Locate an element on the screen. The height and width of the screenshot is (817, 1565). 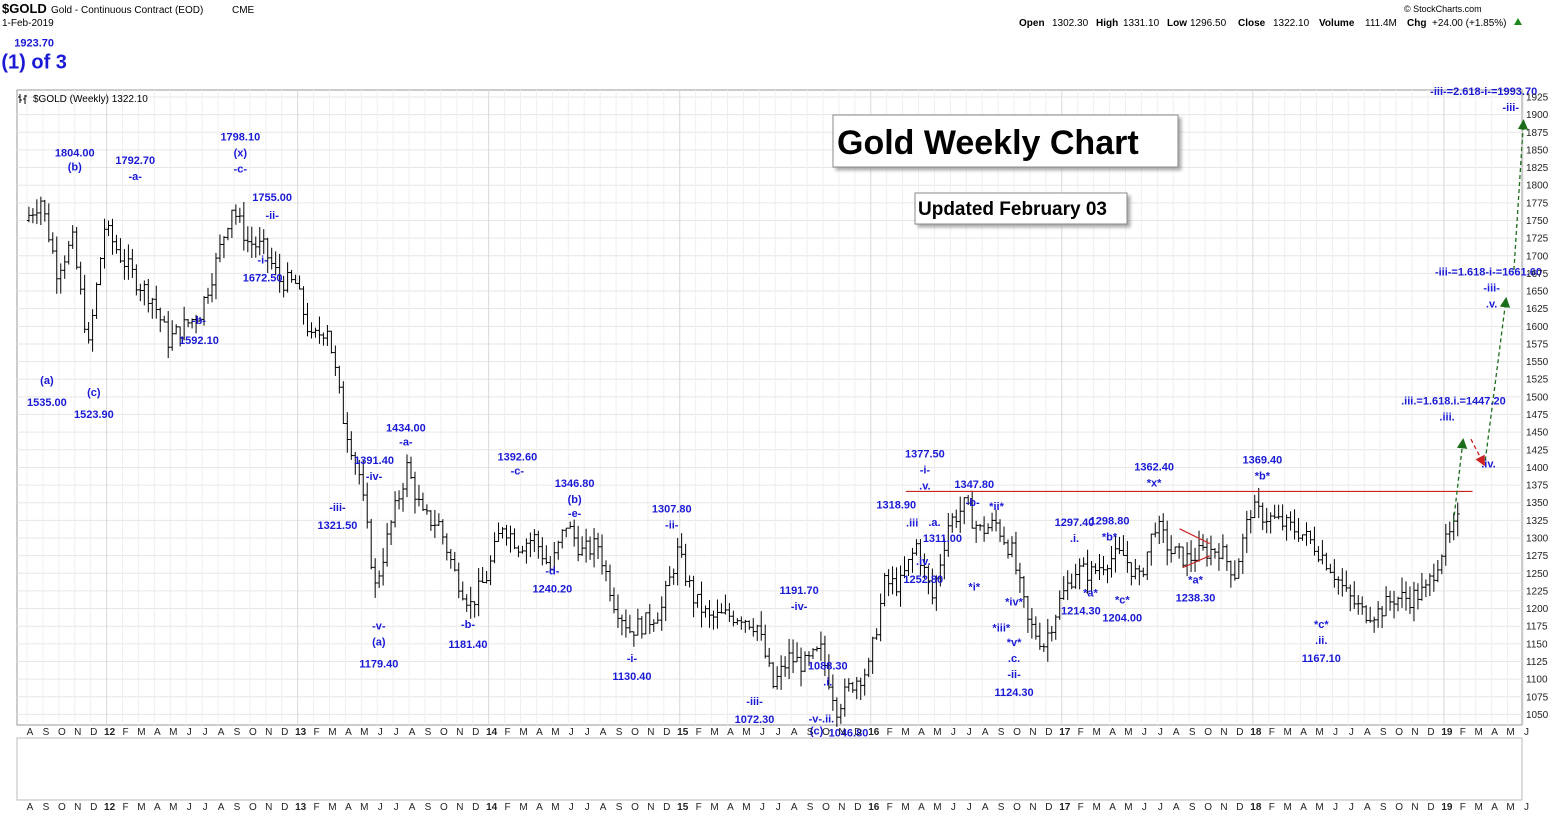
y-tick-label: 1650 is located at coordinates (1537, 292).